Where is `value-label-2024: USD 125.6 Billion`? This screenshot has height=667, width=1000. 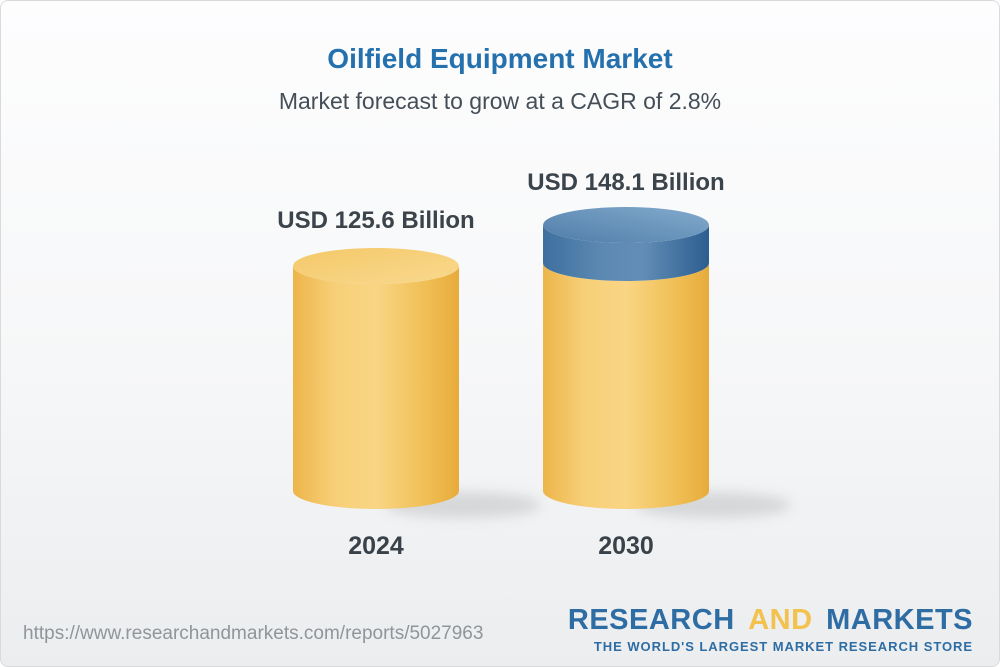 value-label-2024: USD 125.6 Billion is located at coordinates (376, 220).